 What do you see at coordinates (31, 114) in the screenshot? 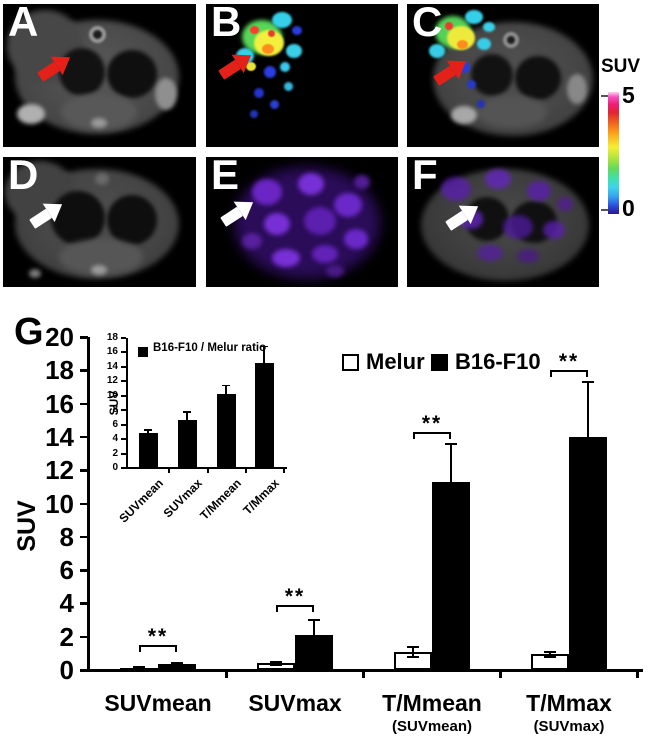
I see `bone-left` at bounding box center [31, 114].